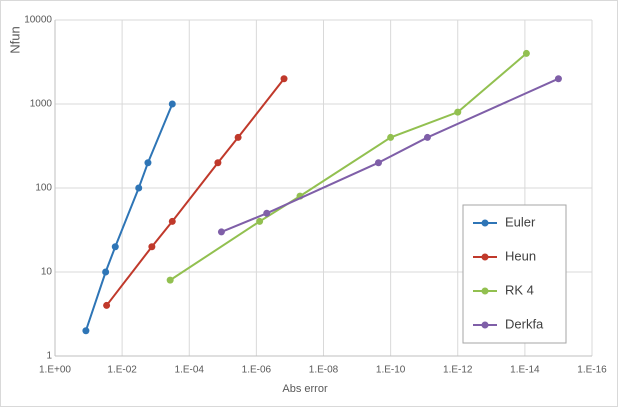 This screenshot has width=618, height=407. I want to click on legend-label: Euler, so click(520, 221).